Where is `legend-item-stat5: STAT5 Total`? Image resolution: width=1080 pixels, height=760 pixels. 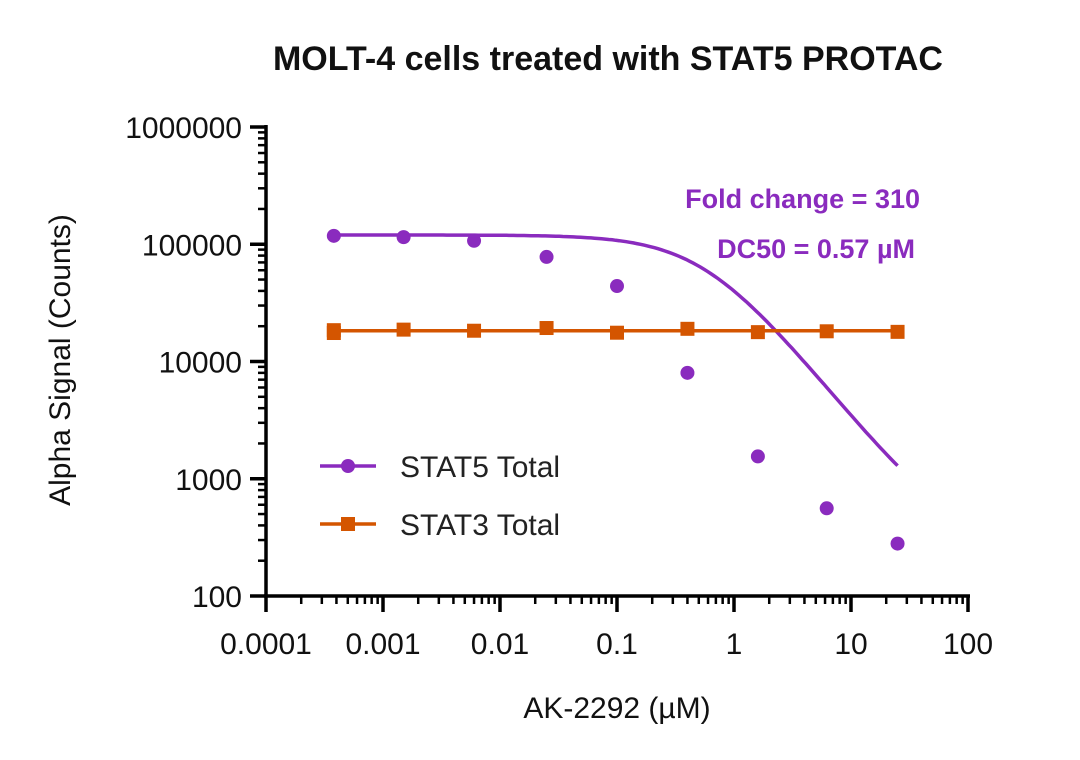
legend-item-stat5: STAT5 Total is located at coordinates (440, 467).